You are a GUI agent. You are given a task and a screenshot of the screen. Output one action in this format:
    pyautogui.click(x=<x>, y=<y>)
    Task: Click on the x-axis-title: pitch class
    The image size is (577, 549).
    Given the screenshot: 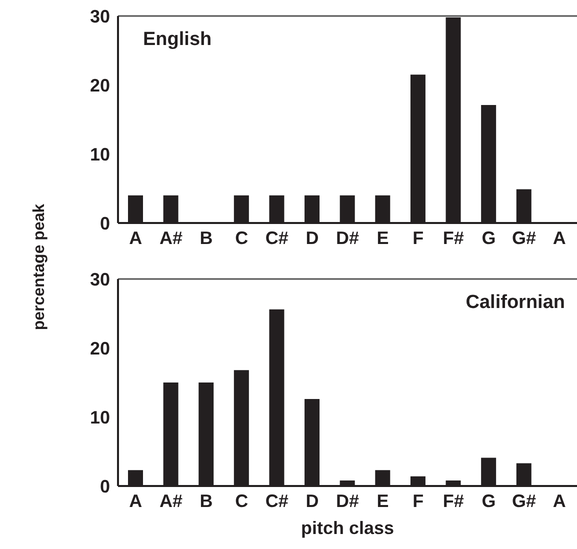 What is the action you would take?
    pyautogui.click(x=347, y=528)
    